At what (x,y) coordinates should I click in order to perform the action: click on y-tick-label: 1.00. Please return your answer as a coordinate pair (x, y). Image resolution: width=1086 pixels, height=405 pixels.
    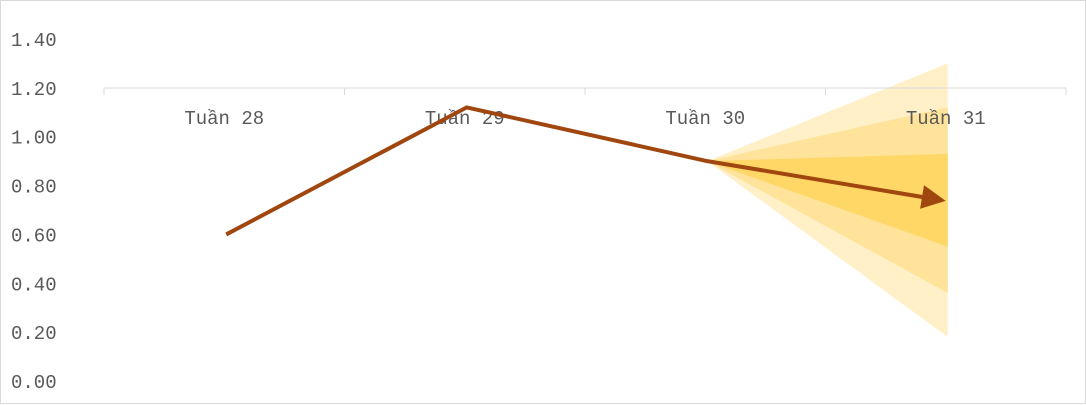
    Looking at the image, I should click on (34, 139).